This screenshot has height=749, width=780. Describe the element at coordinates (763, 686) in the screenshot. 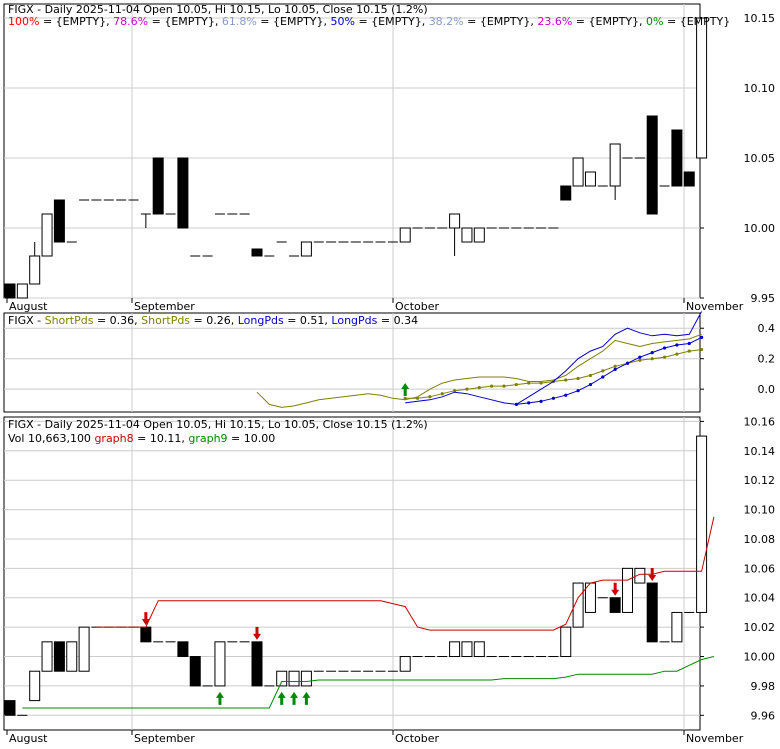

I see `y-tick-label: 9.98` at that location.